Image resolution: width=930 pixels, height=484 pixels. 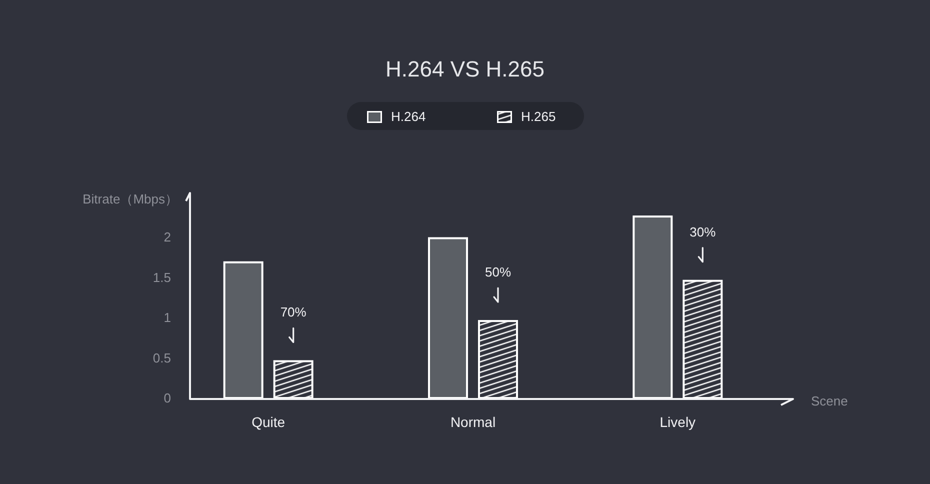 What do you see at coordinates (167, 237) in the screenshot?
I see `y-tick-label: 2` at bounding box center [167, 237].